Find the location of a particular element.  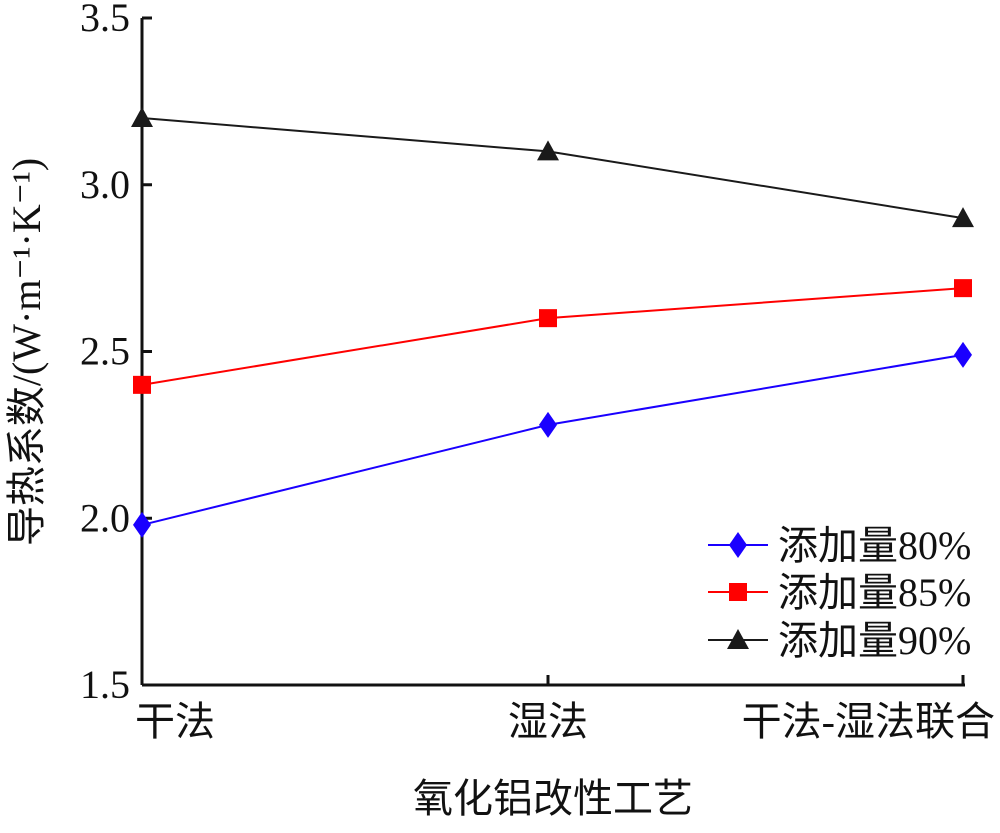

series-triangle is located at coordinates (552, 167).